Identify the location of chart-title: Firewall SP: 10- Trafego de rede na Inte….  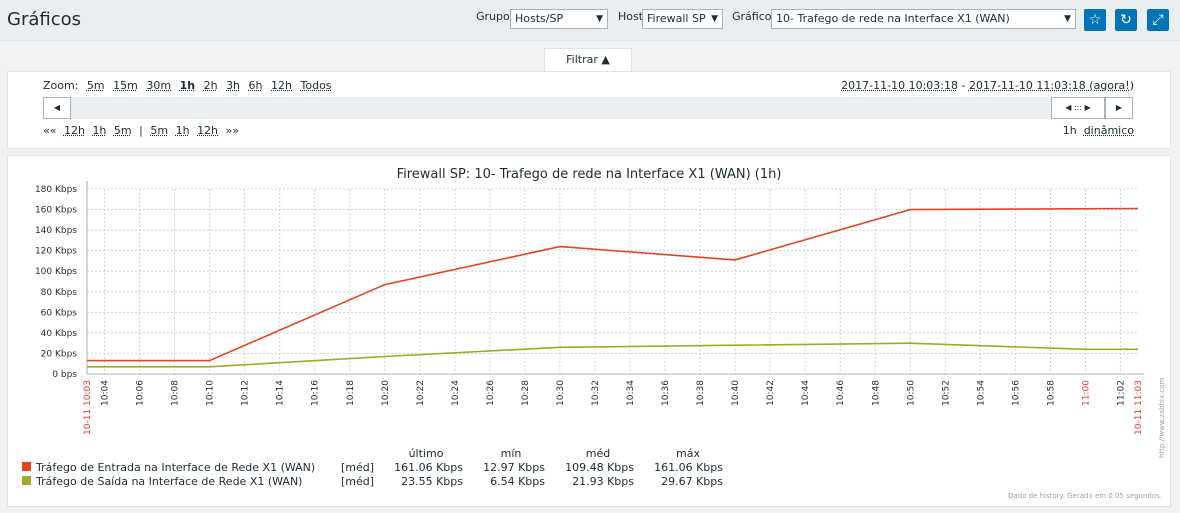
(589, 174).